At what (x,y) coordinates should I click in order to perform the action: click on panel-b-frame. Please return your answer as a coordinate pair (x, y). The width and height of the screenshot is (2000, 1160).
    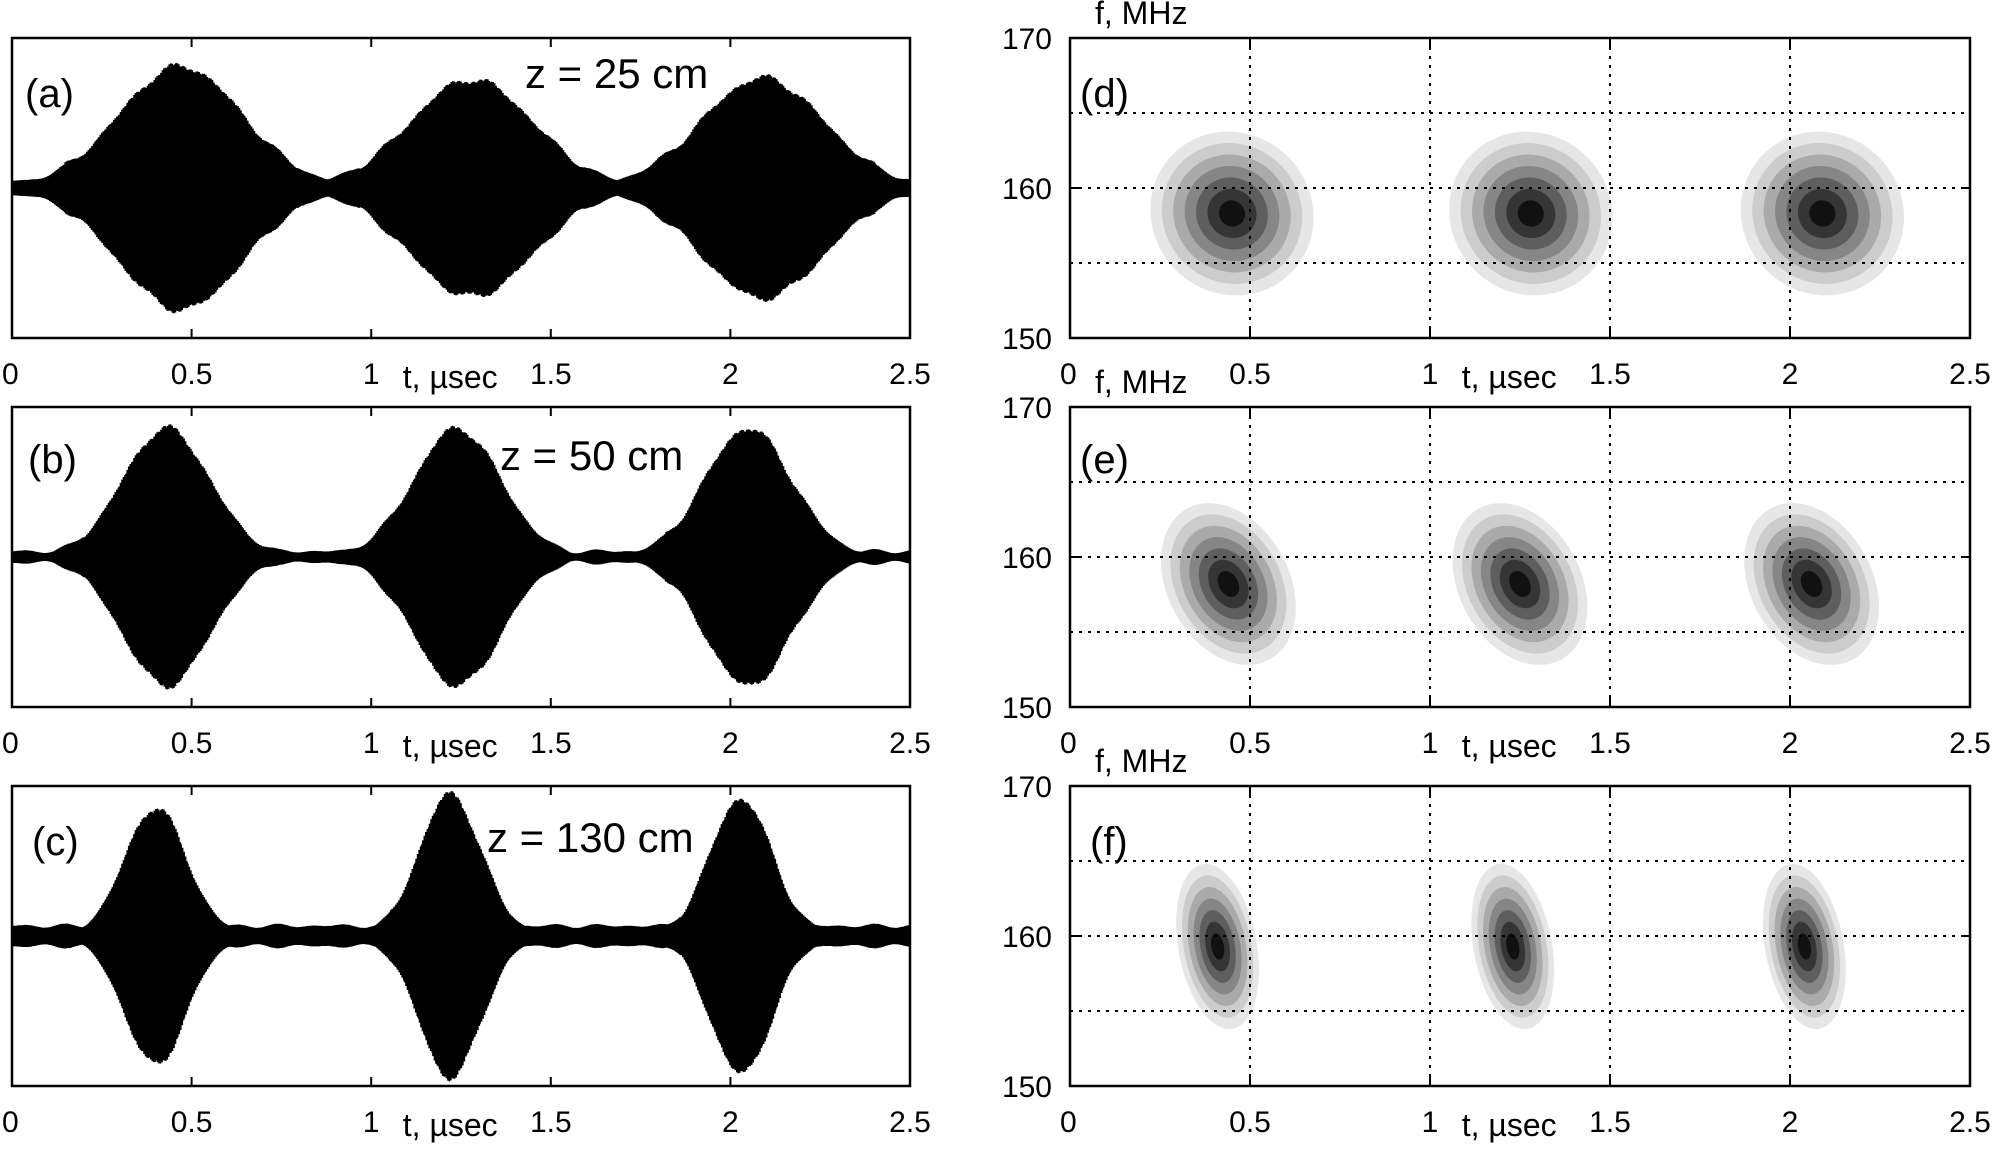
    Looking at the image, I should click on (461, 557).